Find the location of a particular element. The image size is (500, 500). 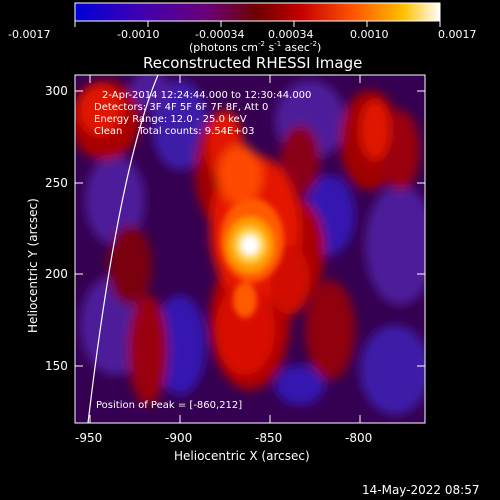

colorbar-tick-label-3: -0.00034 is located at coordinates (219, 34).